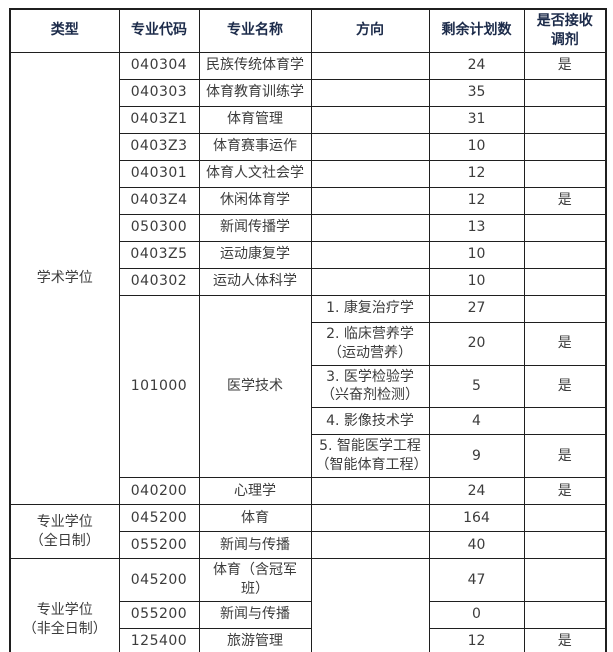  What do you see at coordinates (255, 92) in the screenshot?
I see `cell-major-name: 体育教育训练学` at bounding box center [255, 92].